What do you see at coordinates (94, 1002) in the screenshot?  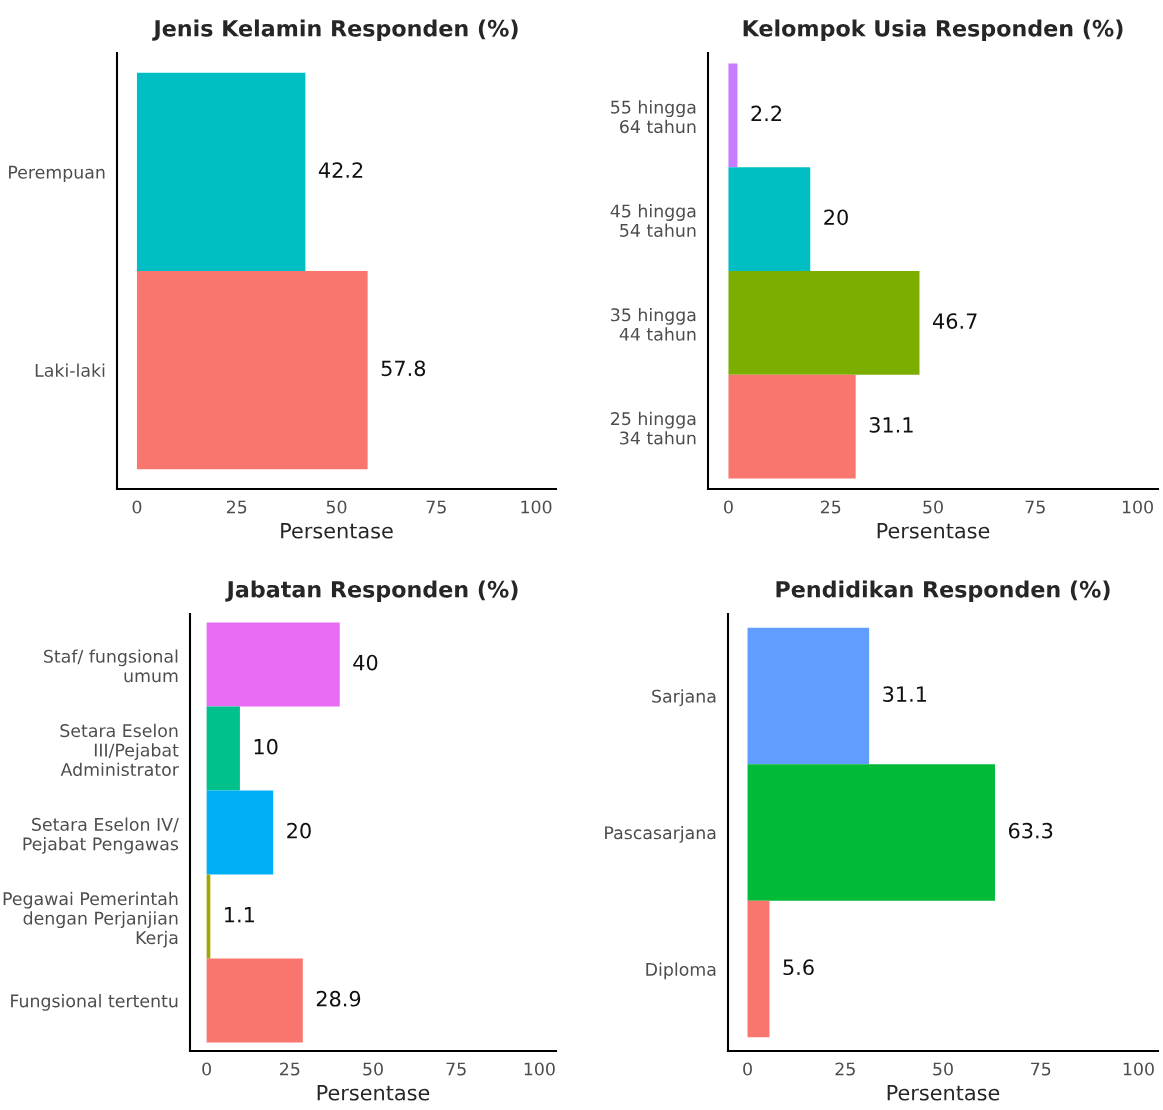 I see `y-tick-label: Fungsional tertentu` at bounding box center [94, 1002].